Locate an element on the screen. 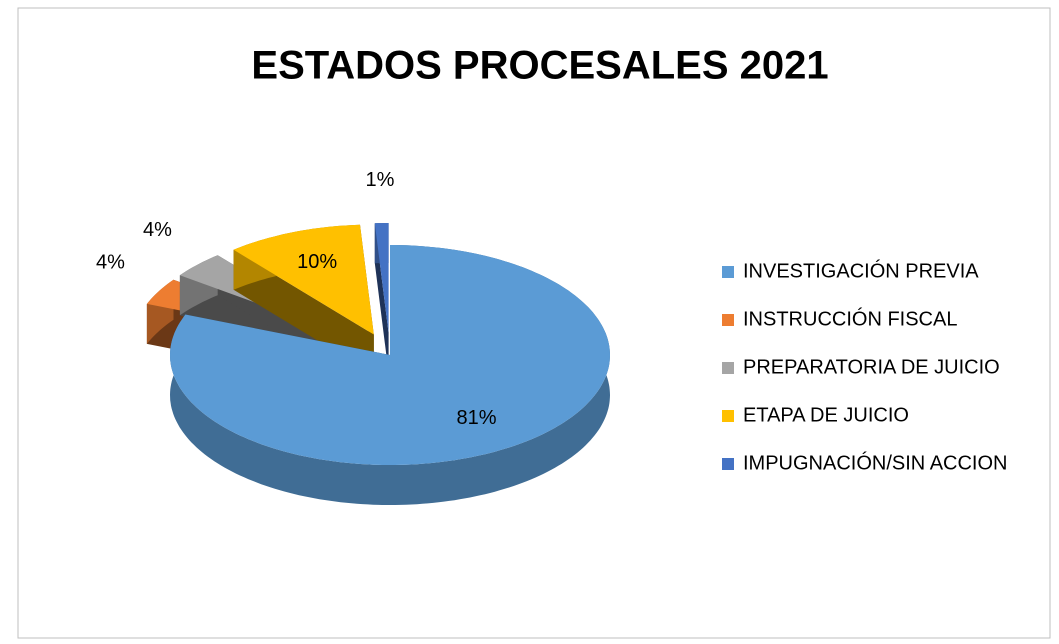 This screenshot has width=1059, height=644. legend-label: INVESTIGACIÓN PREVIA is located at coordinates (861, 270).